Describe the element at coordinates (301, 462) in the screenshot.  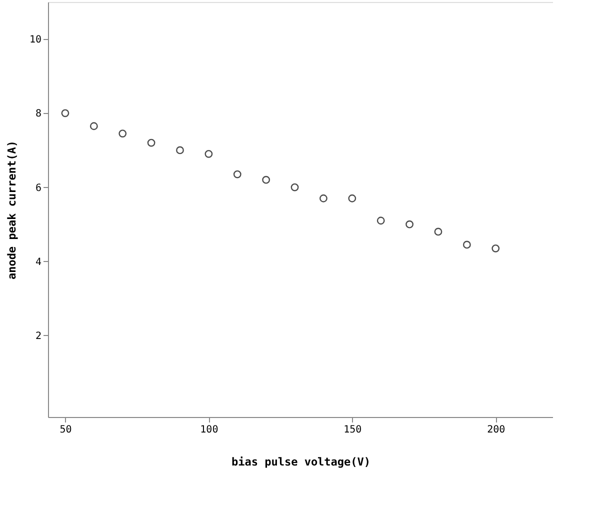
I see `x-axis-title: bias pulse voltage(V)` at that location.